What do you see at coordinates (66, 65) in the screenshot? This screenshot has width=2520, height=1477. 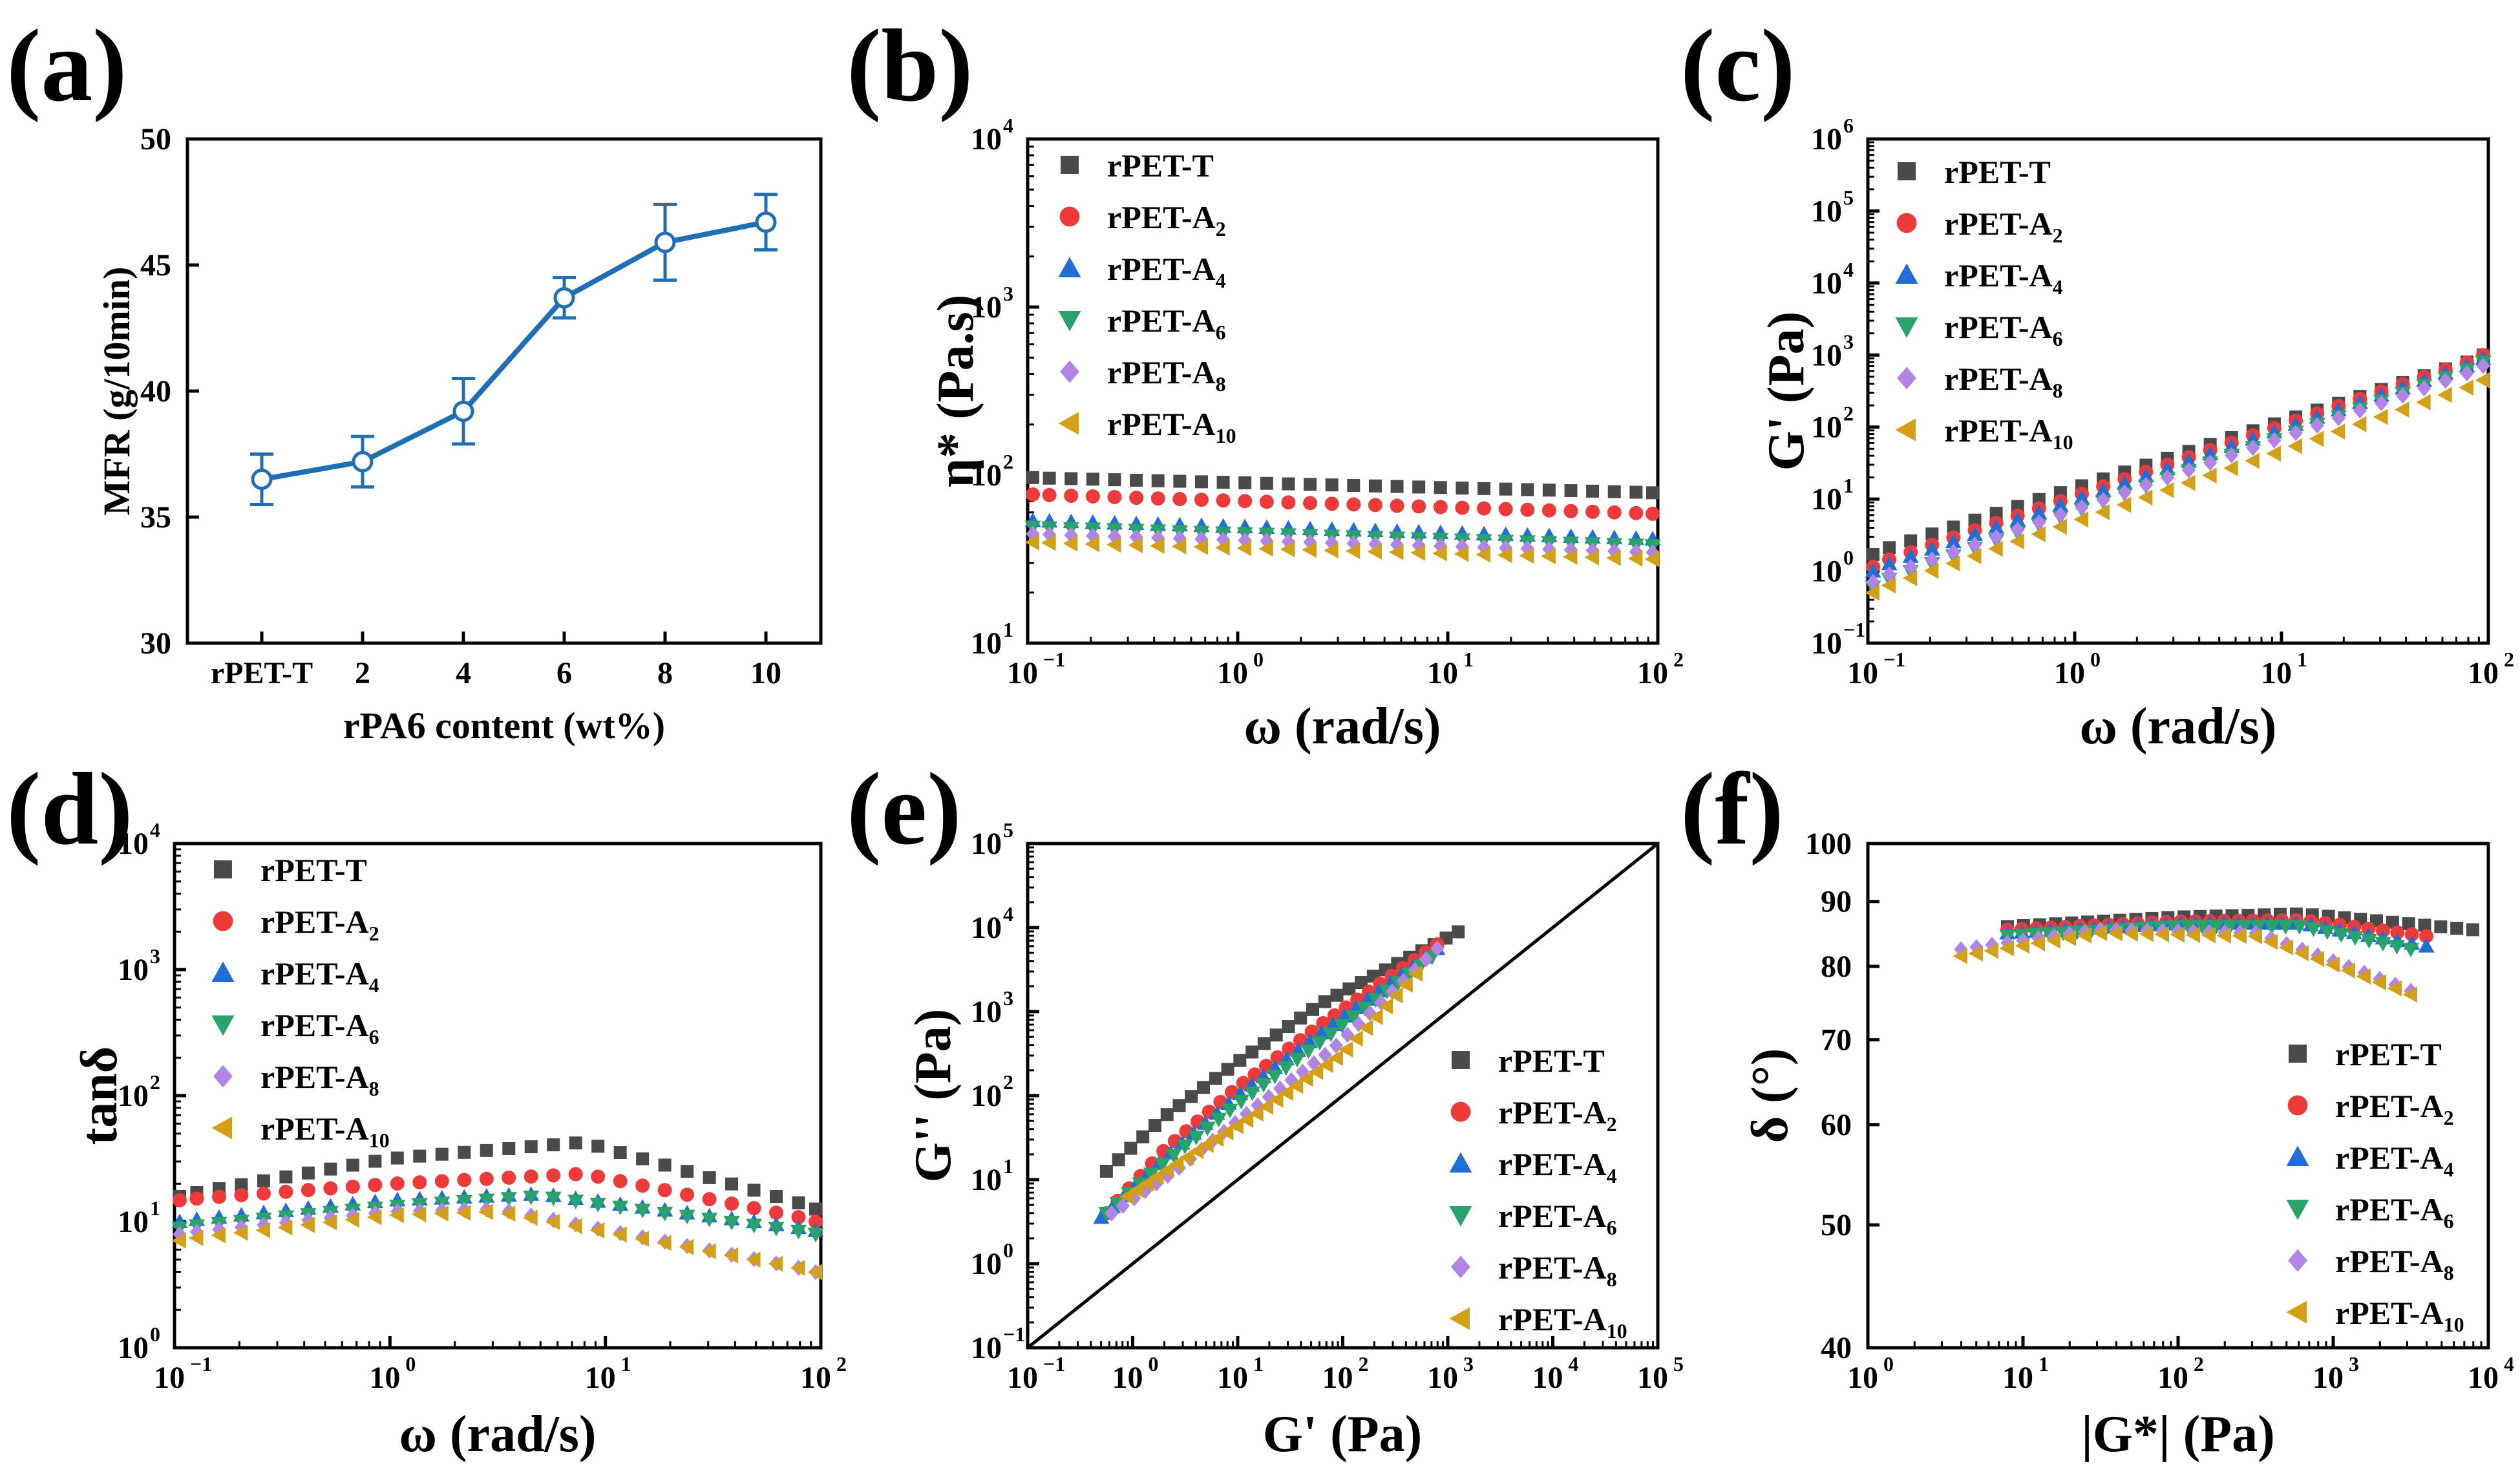 I see `panel-a-label: (a)` at bounding box center [66, 65].